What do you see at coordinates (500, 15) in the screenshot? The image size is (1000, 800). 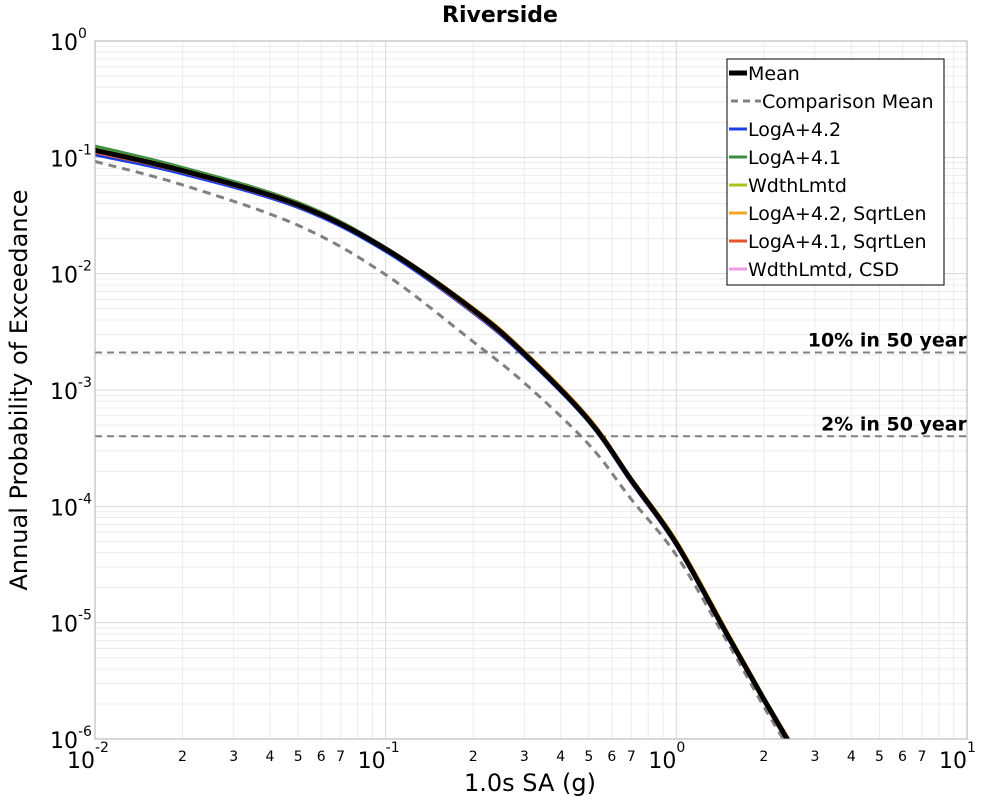 I see `chart-title: Riverside` at bounding box center [500, 15].